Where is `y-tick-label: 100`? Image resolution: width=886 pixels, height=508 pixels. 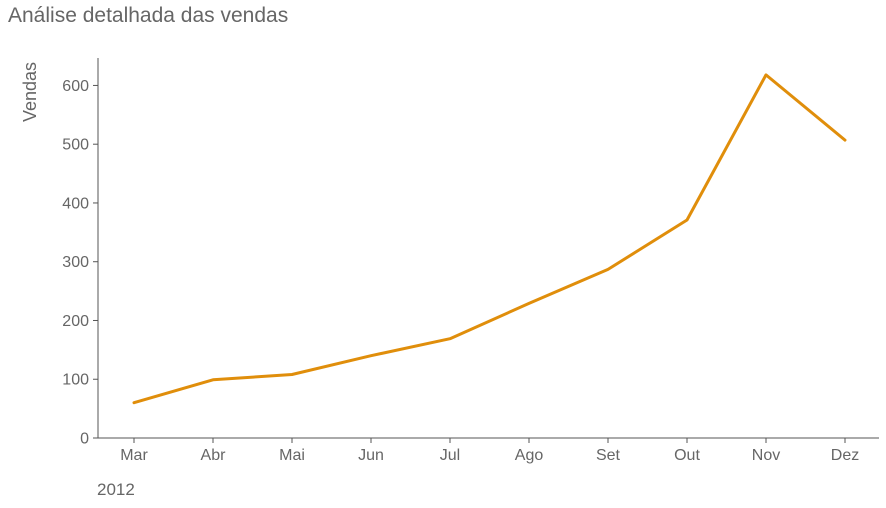 y-tick-label: 100 is located at coordinates (75, 380).